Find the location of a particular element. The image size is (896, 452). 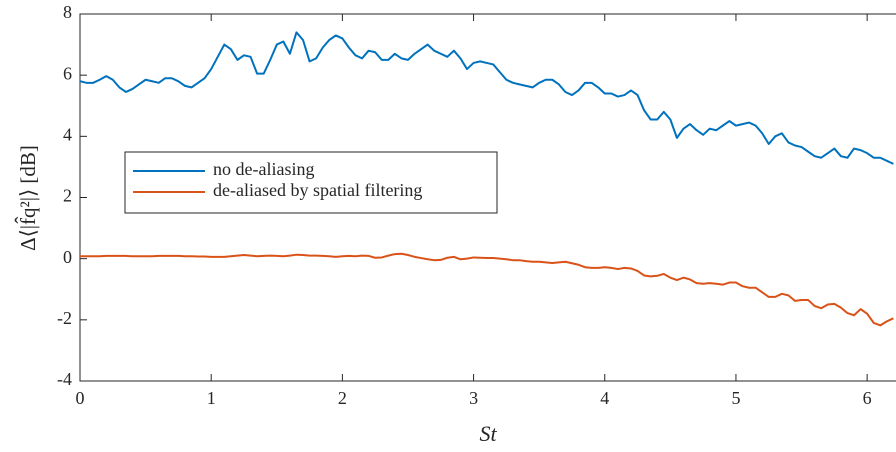

y-tick-label: -2 is located at coordinates (64, 318).